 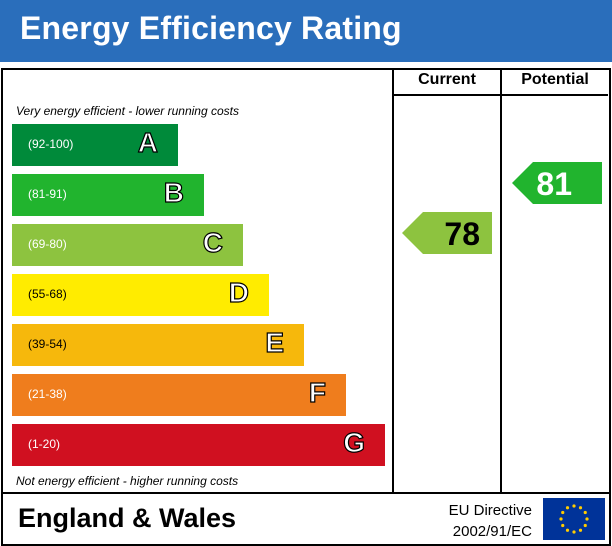 What do you see at coordinates (173, 192) in the screenshot?
I see `band-letter: B` at bounding box center [173, 192].